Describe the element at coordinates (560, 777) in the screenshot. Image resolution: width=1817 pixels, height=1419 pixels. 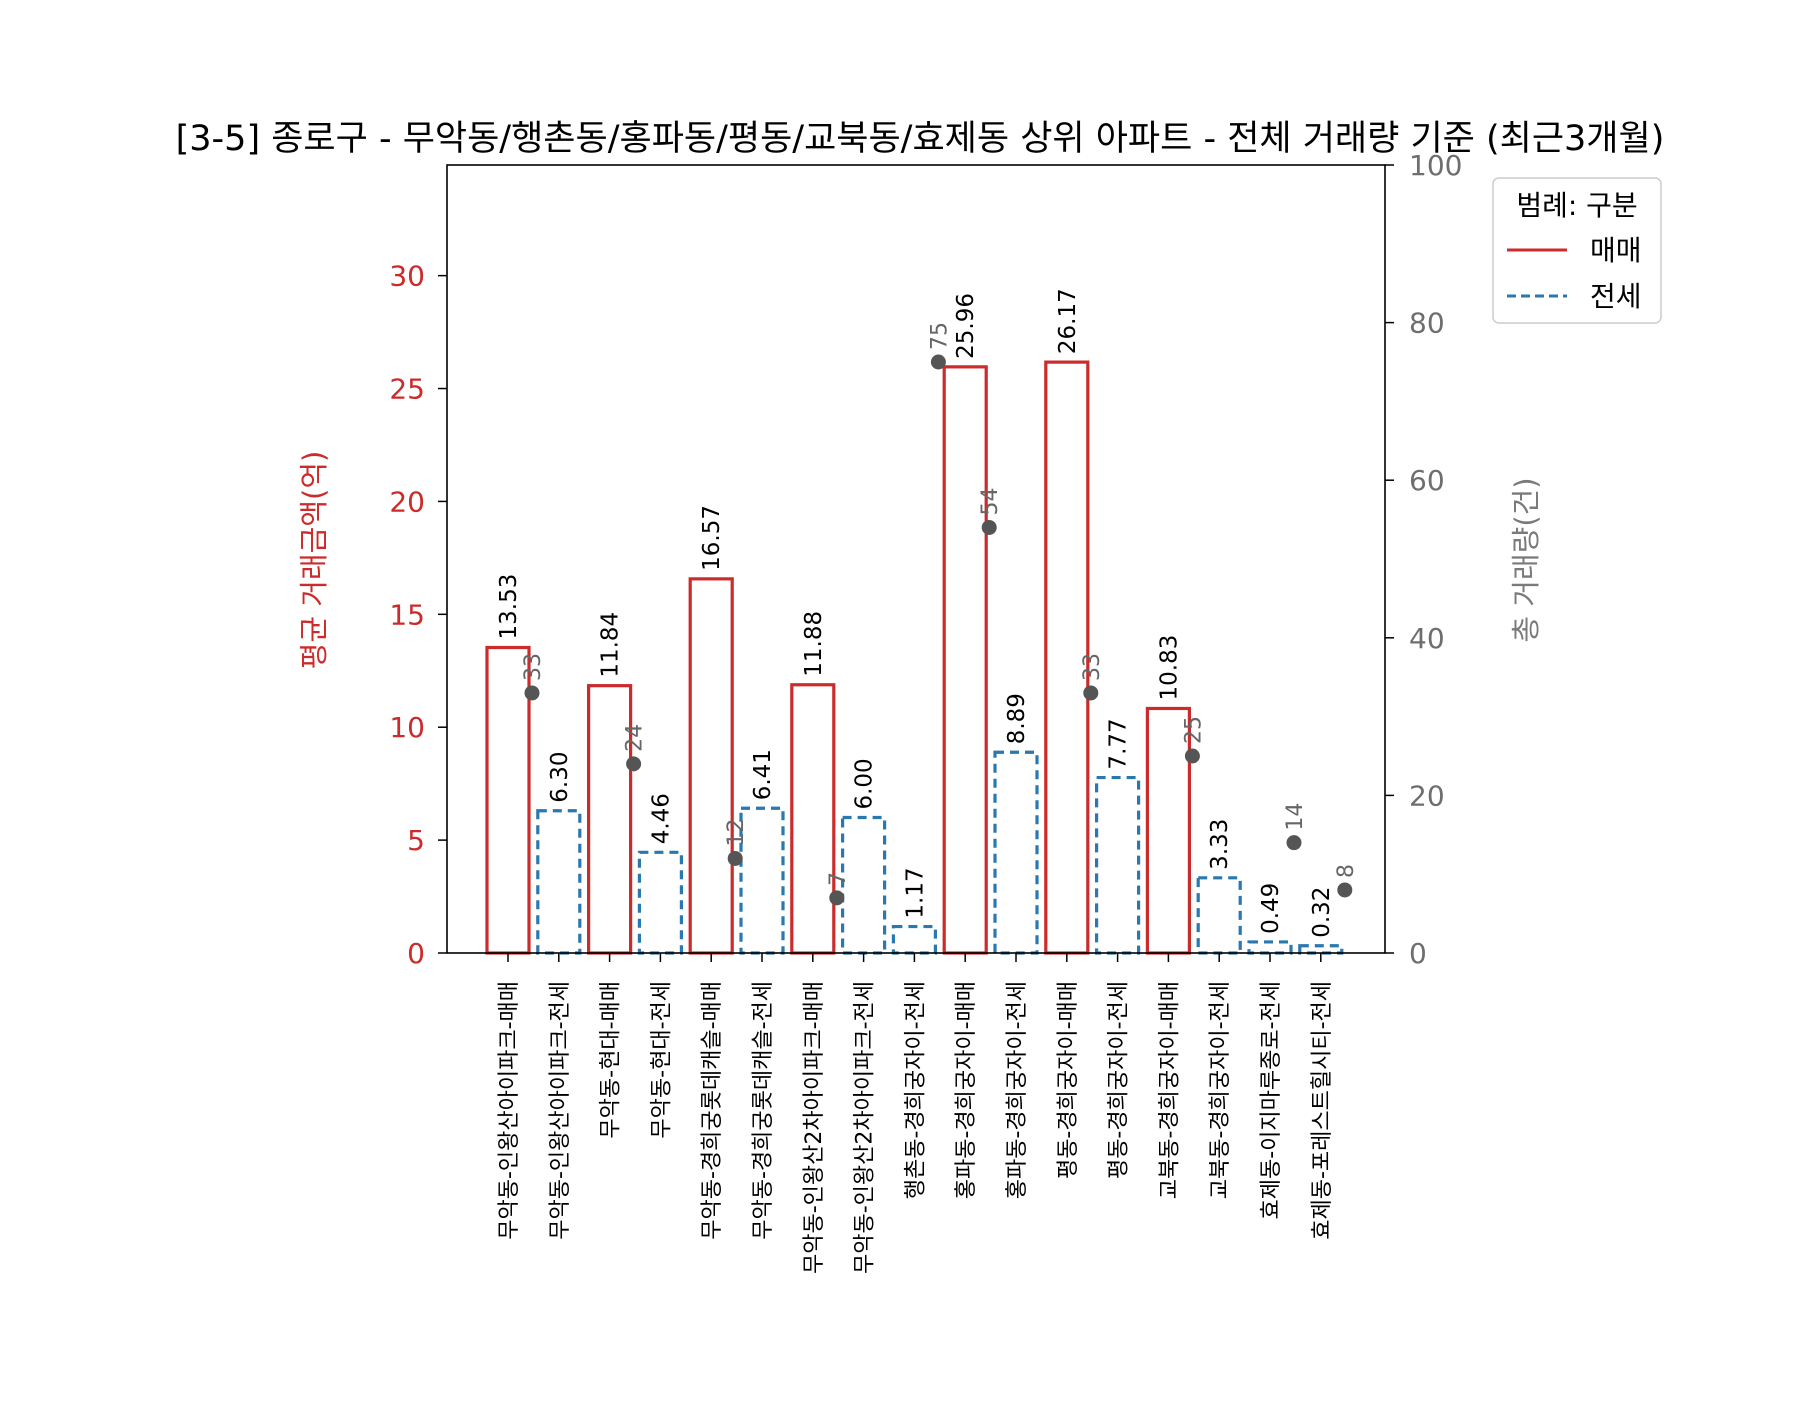
I see `bar-value-label: 6.30` at that location.